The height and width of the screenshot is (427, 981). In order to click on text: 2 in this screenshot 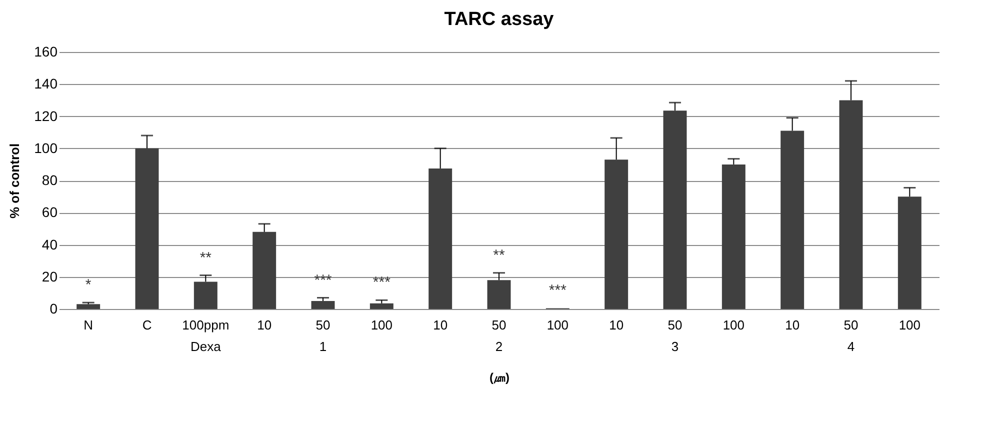, I will do `click(499, 346)`.